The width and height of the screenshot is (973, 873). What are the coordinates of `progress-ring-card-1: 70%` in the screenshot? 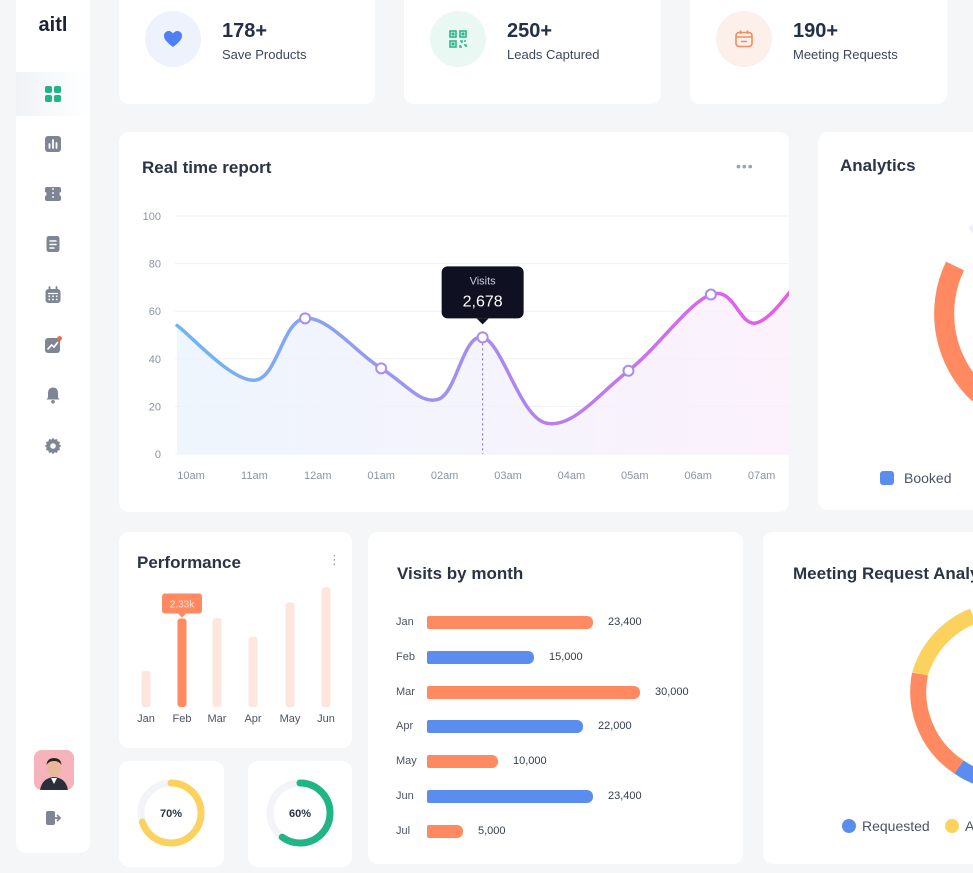 It's located at (171, 814).